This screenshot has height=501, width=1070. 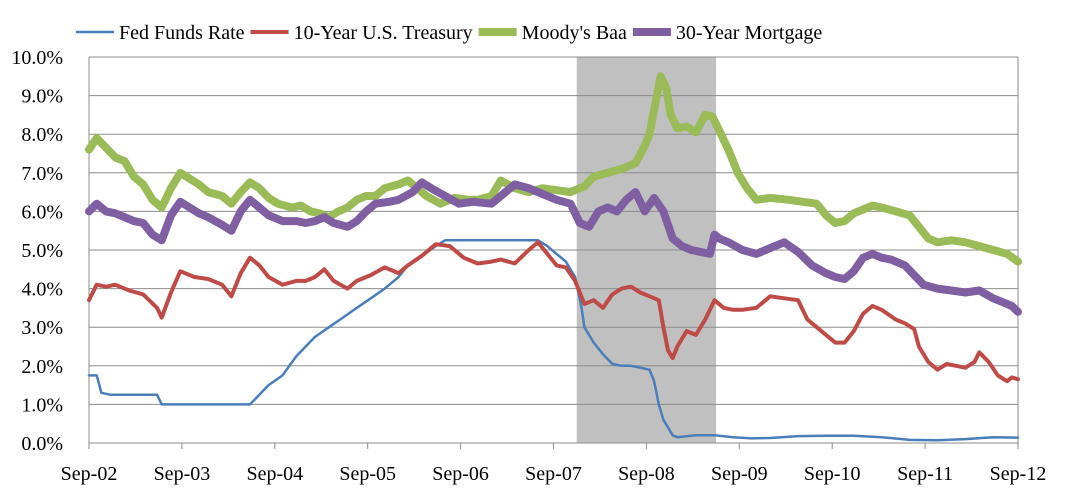 I want to click on x-tick-label: Sep-02, so click(x=89, y=474).